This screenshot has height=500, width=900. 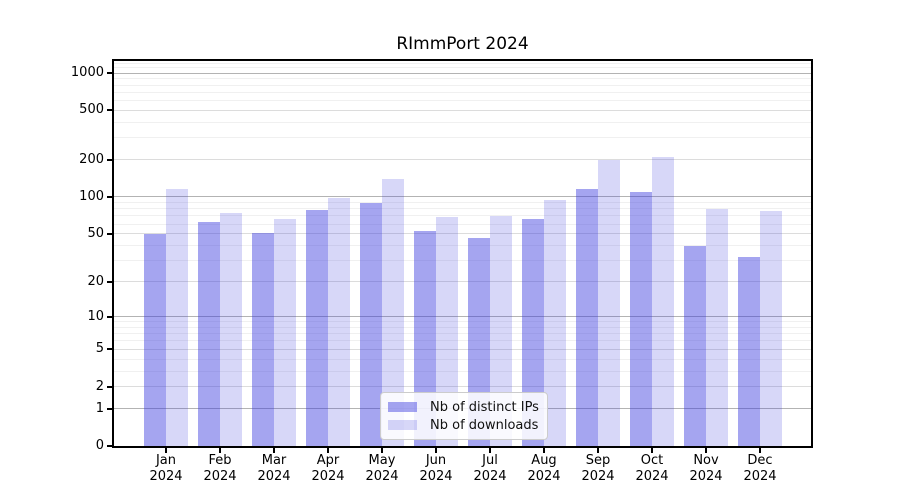 I want to click on bar-ips-dec, so click(x=749, y=351).